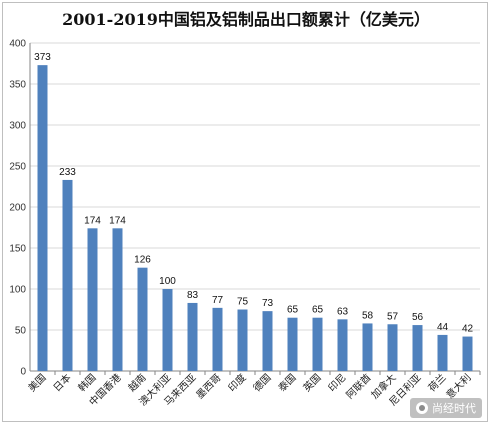  What do you see at coordinates (17, 290) in the screenshot?
I see `y-tick-label: 100` at bounding box center [17, 290].